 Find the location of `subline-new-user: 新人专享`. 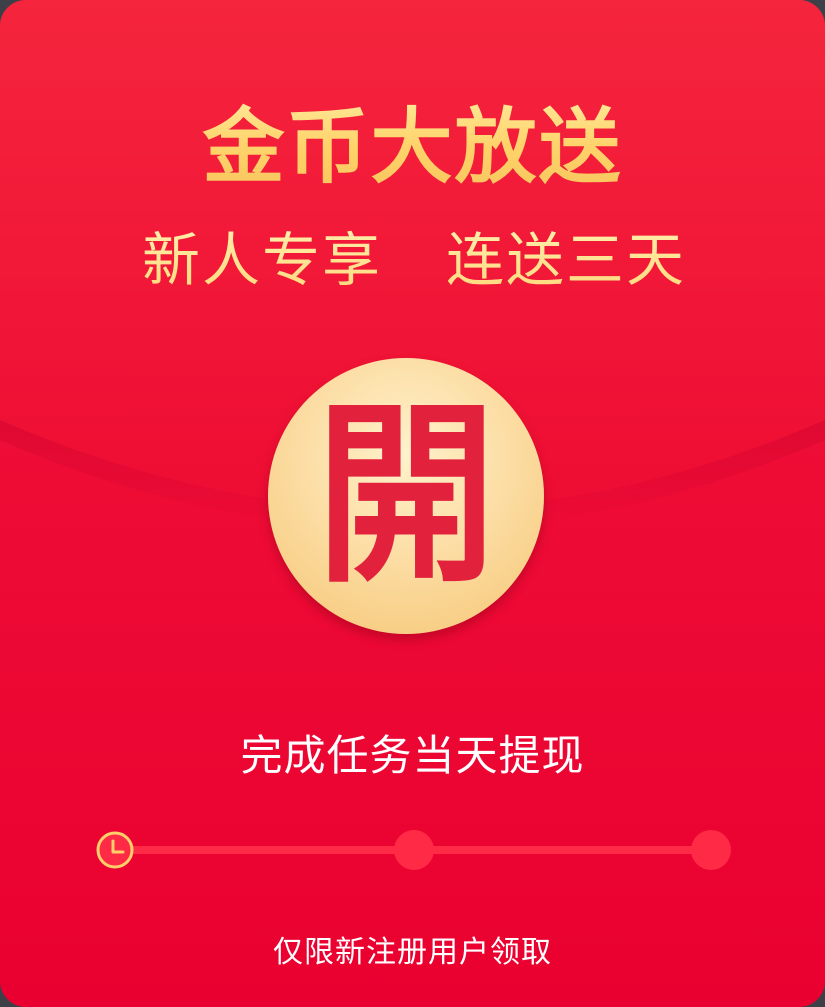

subline-new-user: 新人专享 is located at coordinates (262, 255).